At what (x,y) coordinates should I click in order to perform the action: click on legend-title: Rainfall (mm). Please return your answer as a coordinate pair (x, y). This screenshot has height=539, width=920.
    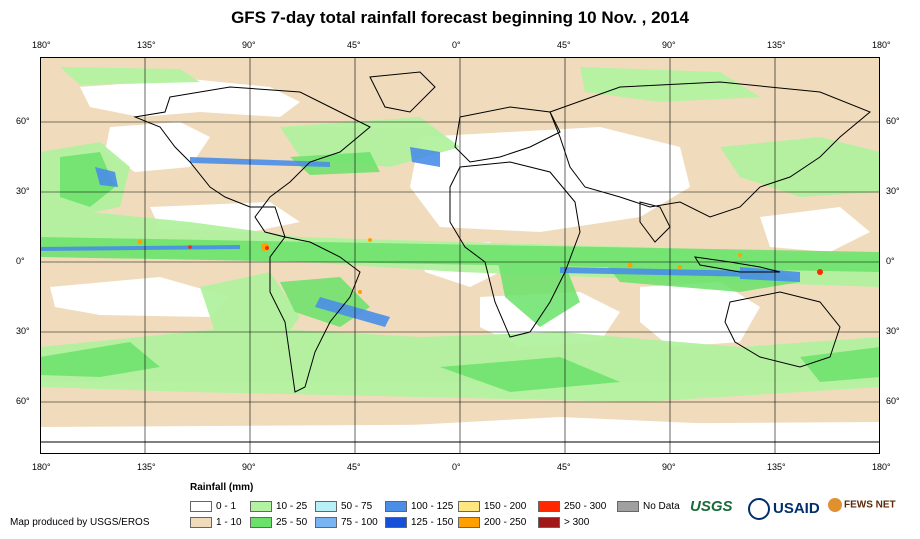
    Looking at the image, I should click on (222, 487).